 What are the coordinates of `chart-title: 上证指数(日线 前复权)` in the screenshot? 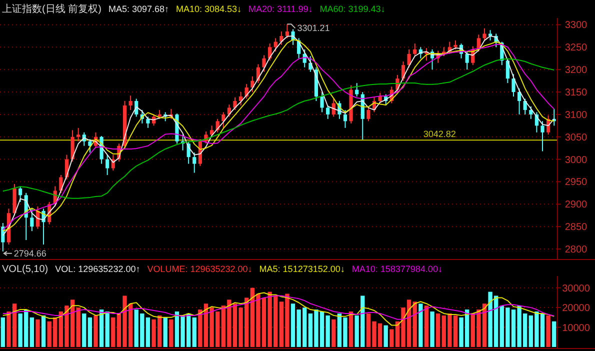 It's located at (52, 9).